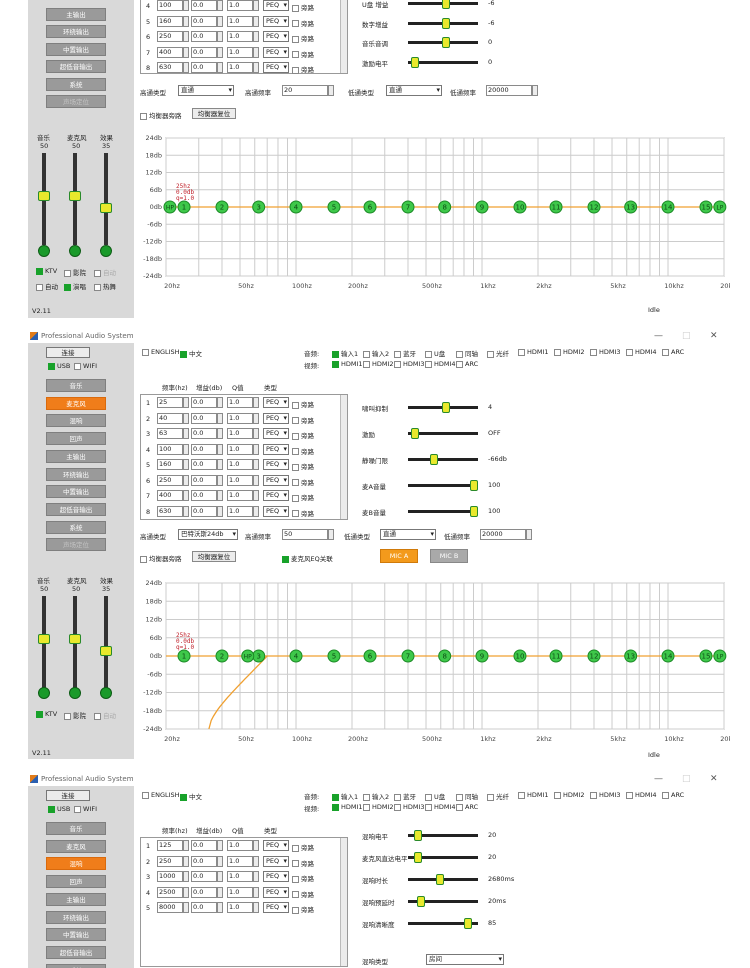 The height and width of the screenshot is (968, 750). What do you see at coordinates (170, 52) in the screenshot?
I see `freq-input: 400` at bounding box center [170, 52].